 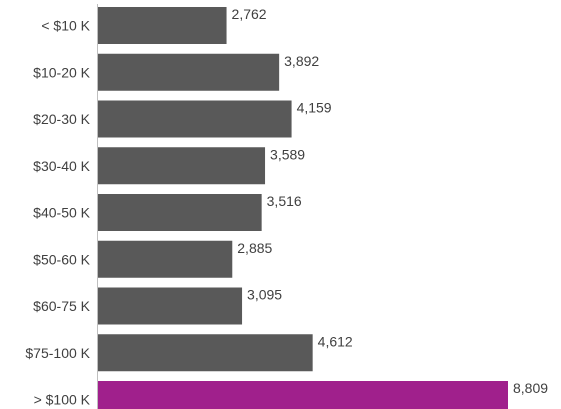 What do you see at coordinates (61, 119) in the screenshot?
I see `category-label: $20-30 K` at bounding box center [61, 119].